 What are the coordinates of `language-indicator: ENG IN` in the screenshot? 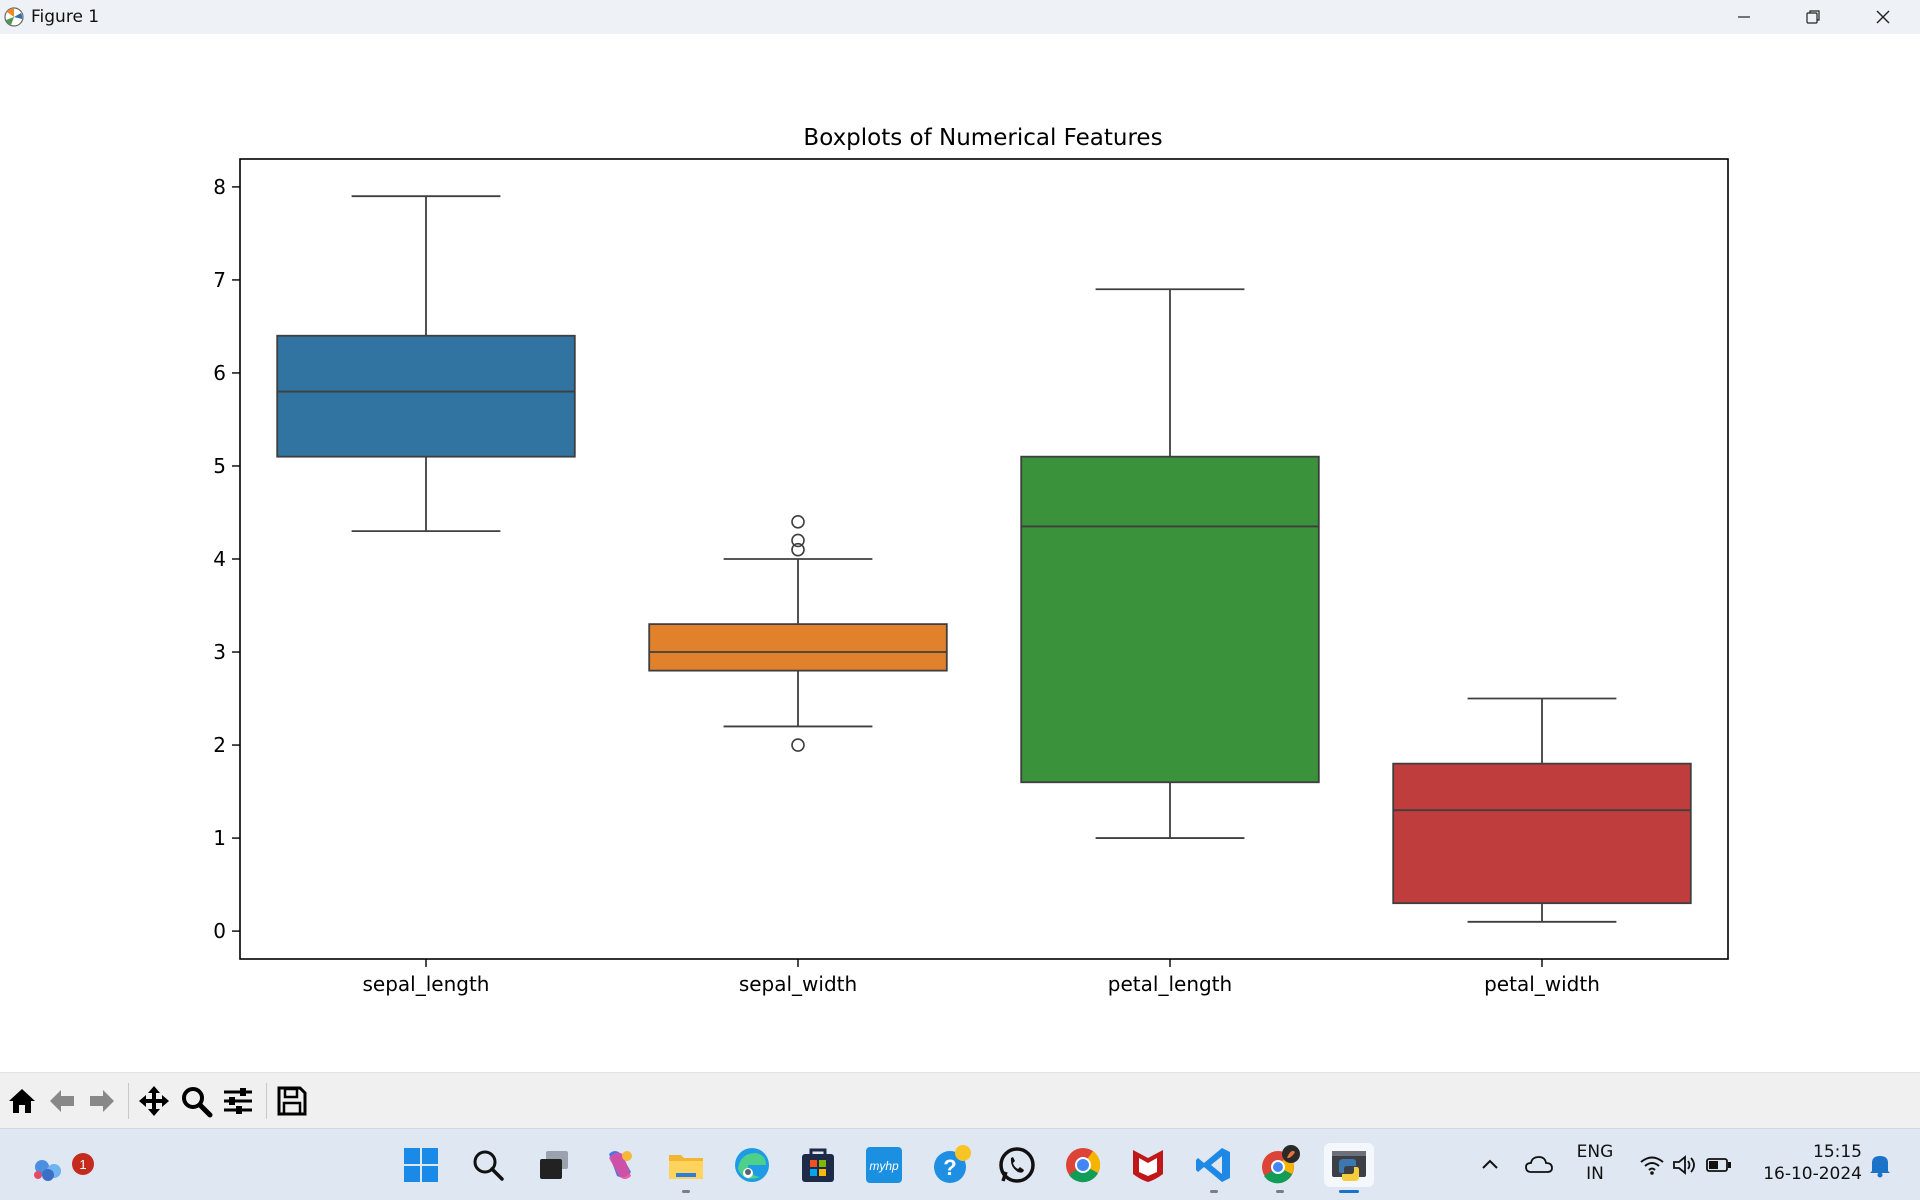 It's located at (1595, 1163).